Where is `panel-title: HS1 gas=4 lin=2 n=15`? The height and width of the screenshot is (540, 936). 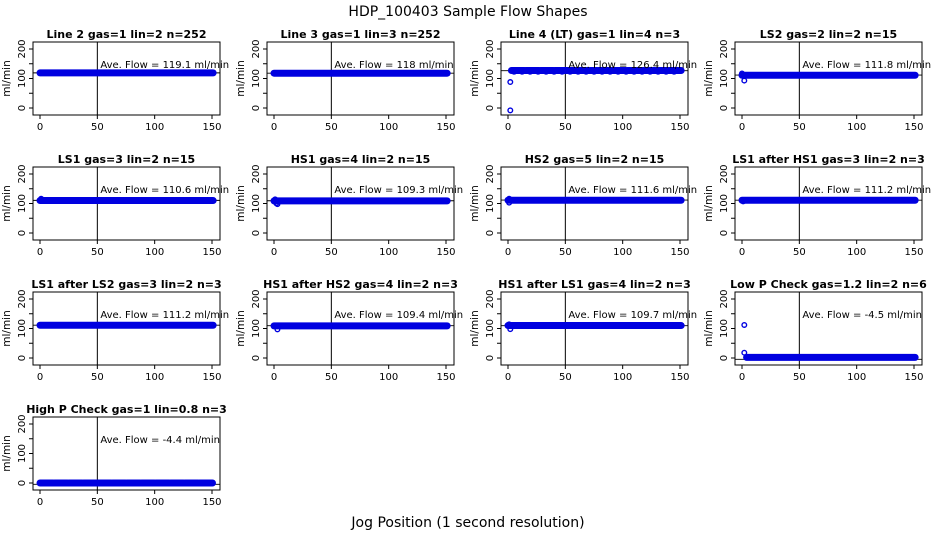
panel-title: HS1 gas=4 lin=2 n=15 is located at coordinates (361, 159).